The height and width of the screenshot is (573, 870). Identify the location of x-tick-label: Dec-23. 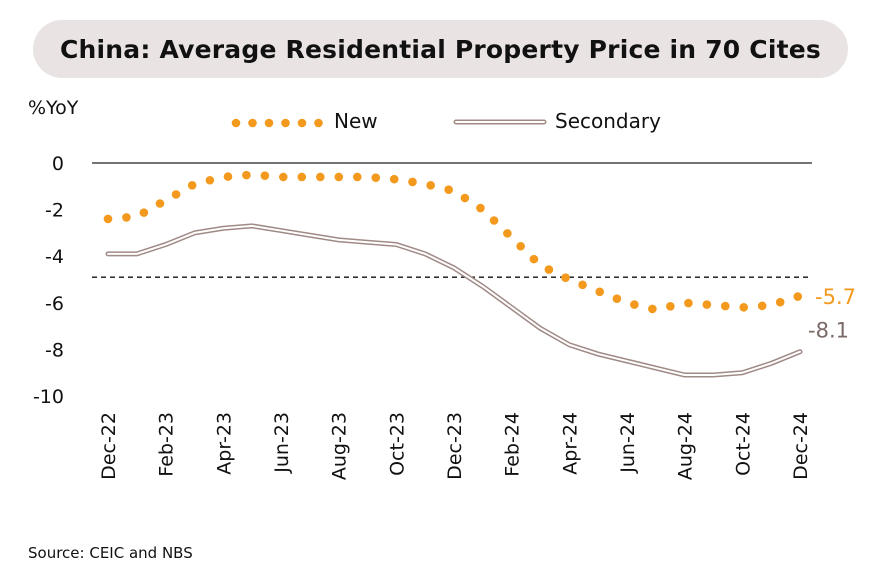
(455, 446).